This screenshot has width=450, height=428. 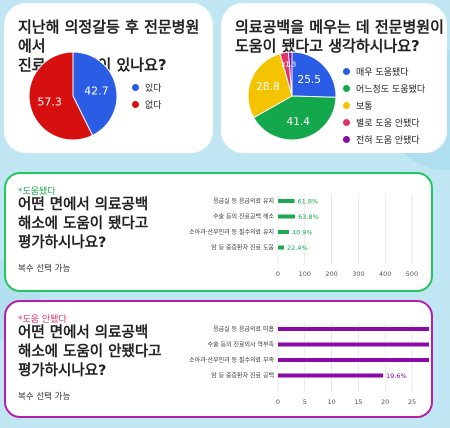 What do you see at coordinates (302, 233) in the screenshot?
I see `value-label: 40.9%` at bounding box center [302, 233].